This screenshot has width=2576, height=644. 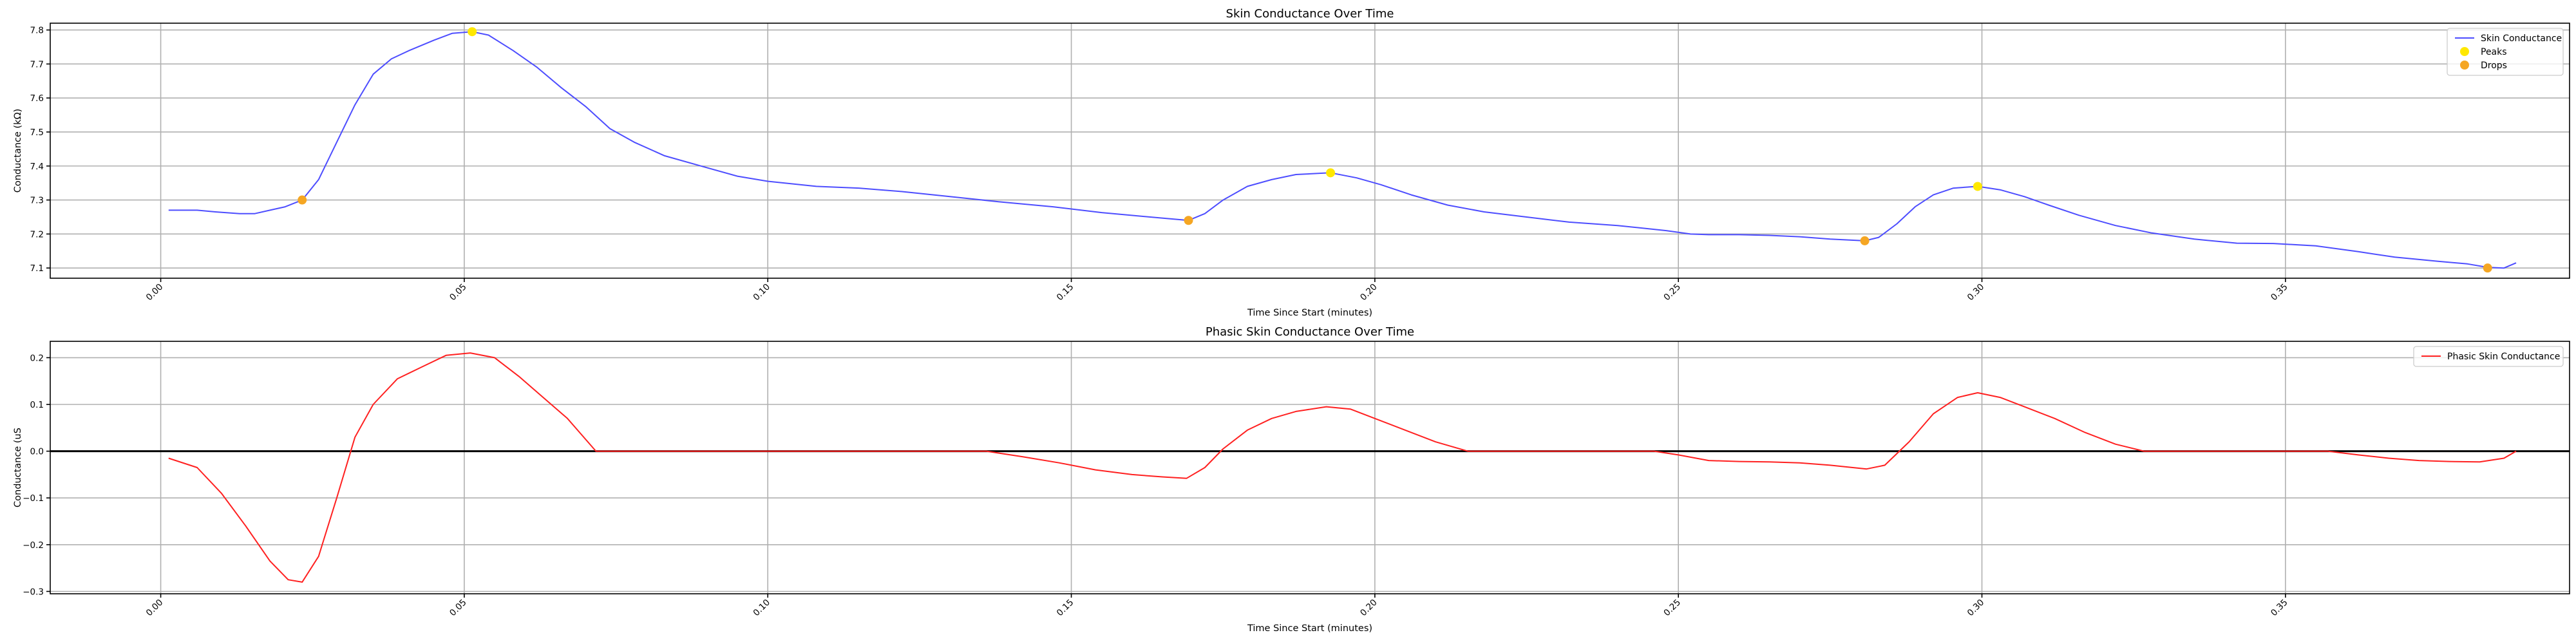 I want to click on y-tick-label: 7.5, so click(x=37, y=133).